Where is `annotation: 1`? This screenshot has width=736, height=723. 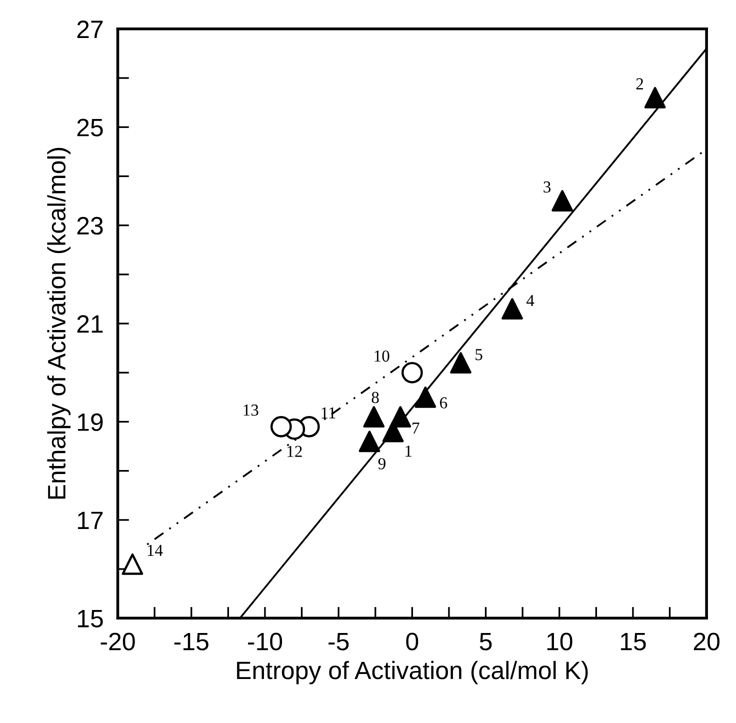
annotation: 1 is located at coordinates (409, 451).